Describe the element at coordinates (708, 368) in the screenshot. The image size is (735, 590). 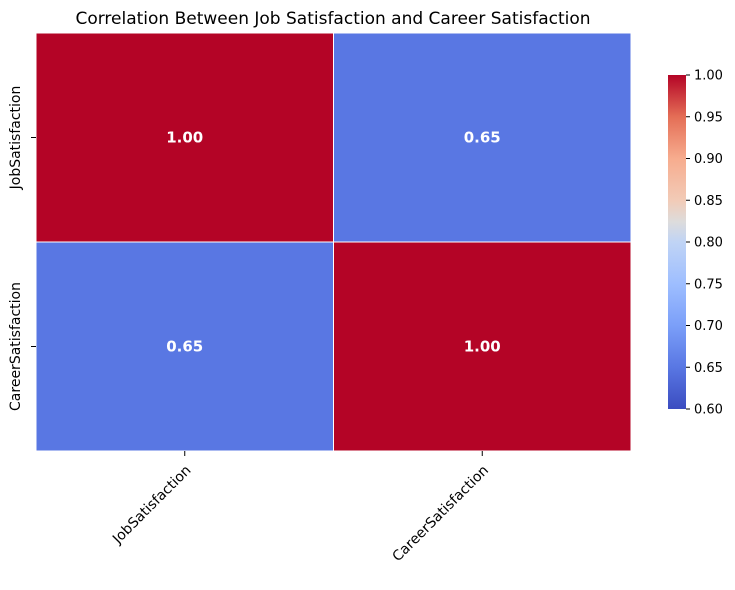
I see `colorbar-tick-label: 0.65` at that location.